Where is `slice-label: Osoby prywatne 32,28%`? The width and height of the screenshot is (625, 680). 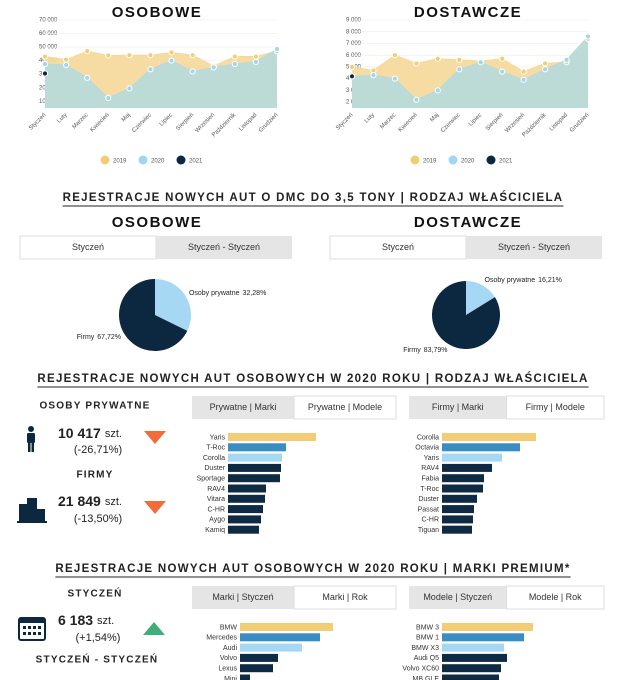 slice-label: Osoby prywatne 32,28% is located at coordinates (227, 293).